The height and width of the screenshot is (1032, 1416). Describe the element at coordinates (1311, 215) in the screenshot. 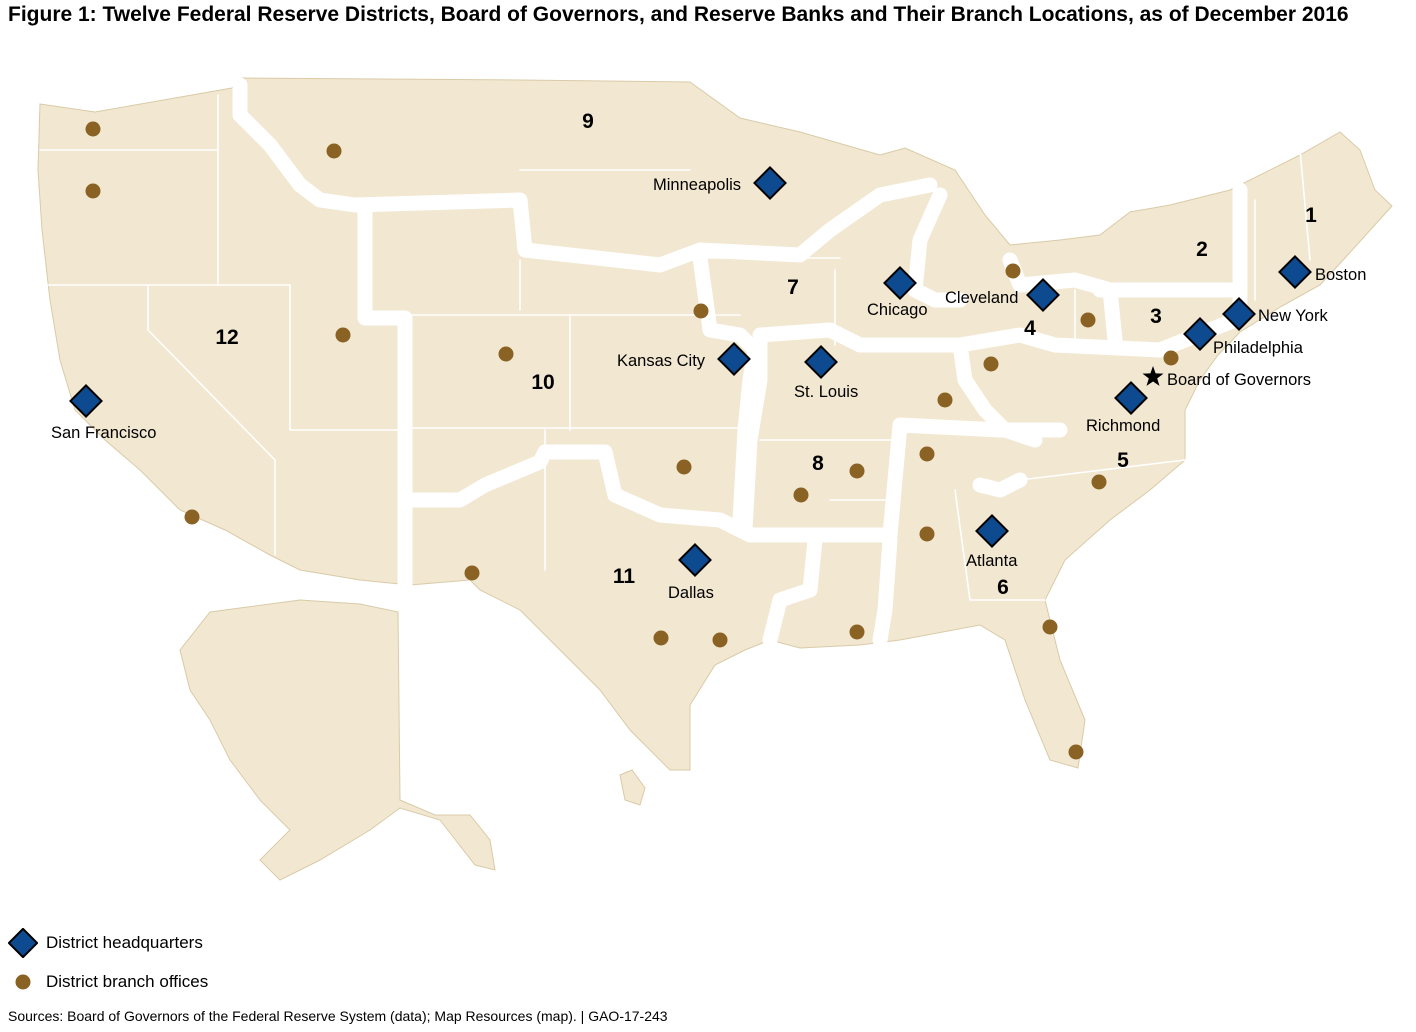

I see `district-number: 1` at that location.